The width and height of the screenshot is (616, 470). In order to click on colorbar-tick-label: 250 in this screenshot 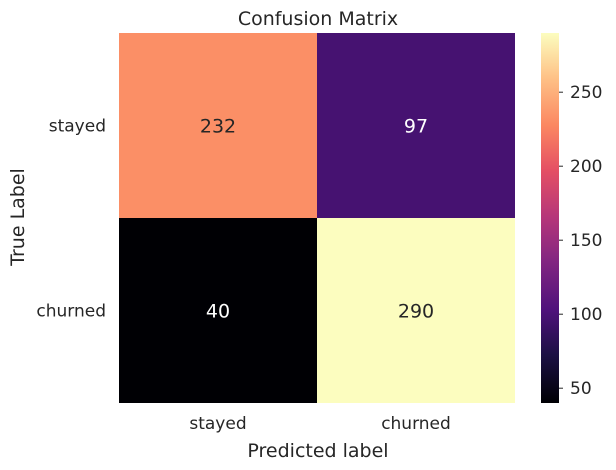, I will do `click(586, 93)`.